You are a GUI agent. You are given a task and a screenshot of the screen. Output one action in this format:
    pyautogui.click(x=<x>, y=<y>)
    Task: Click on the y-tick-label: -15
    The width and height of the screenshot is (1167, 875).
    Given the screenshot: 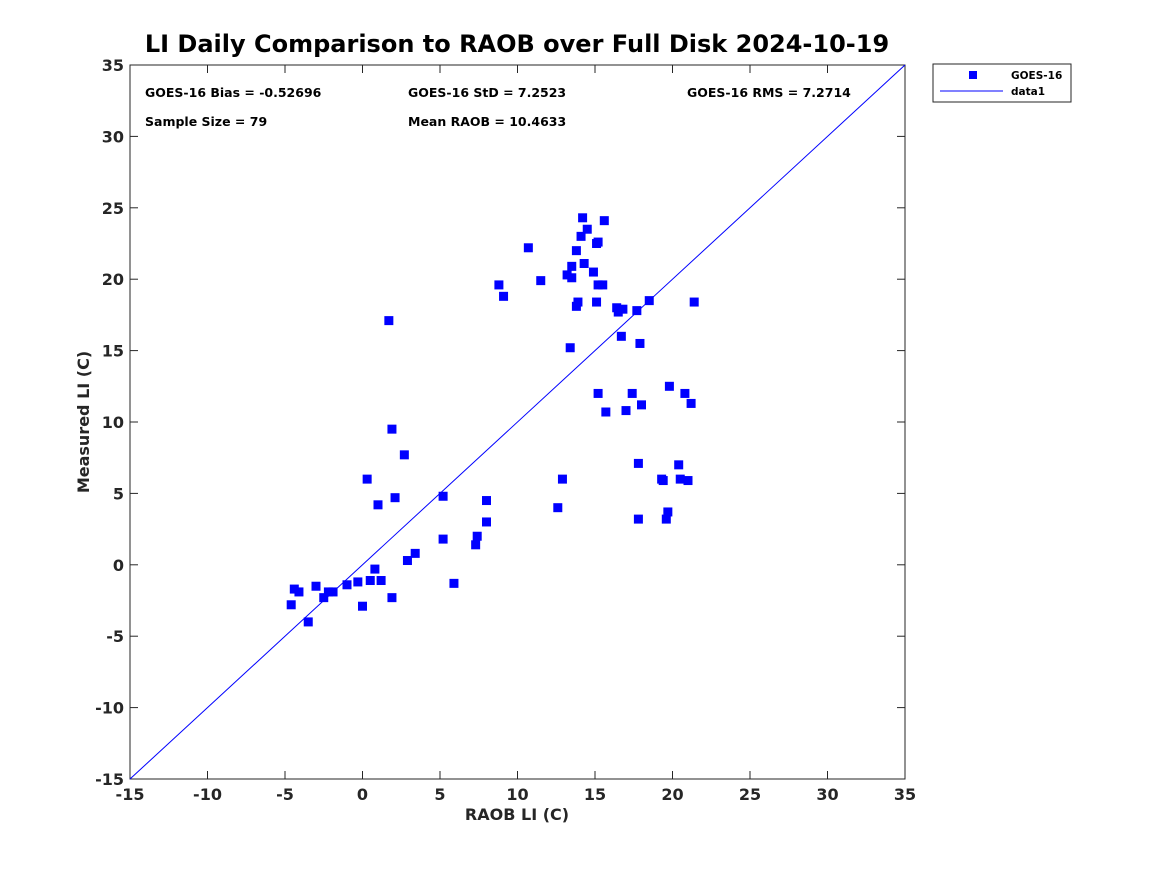 What is the action you would take?
    pyautogui.click(x=109, y=779)
    